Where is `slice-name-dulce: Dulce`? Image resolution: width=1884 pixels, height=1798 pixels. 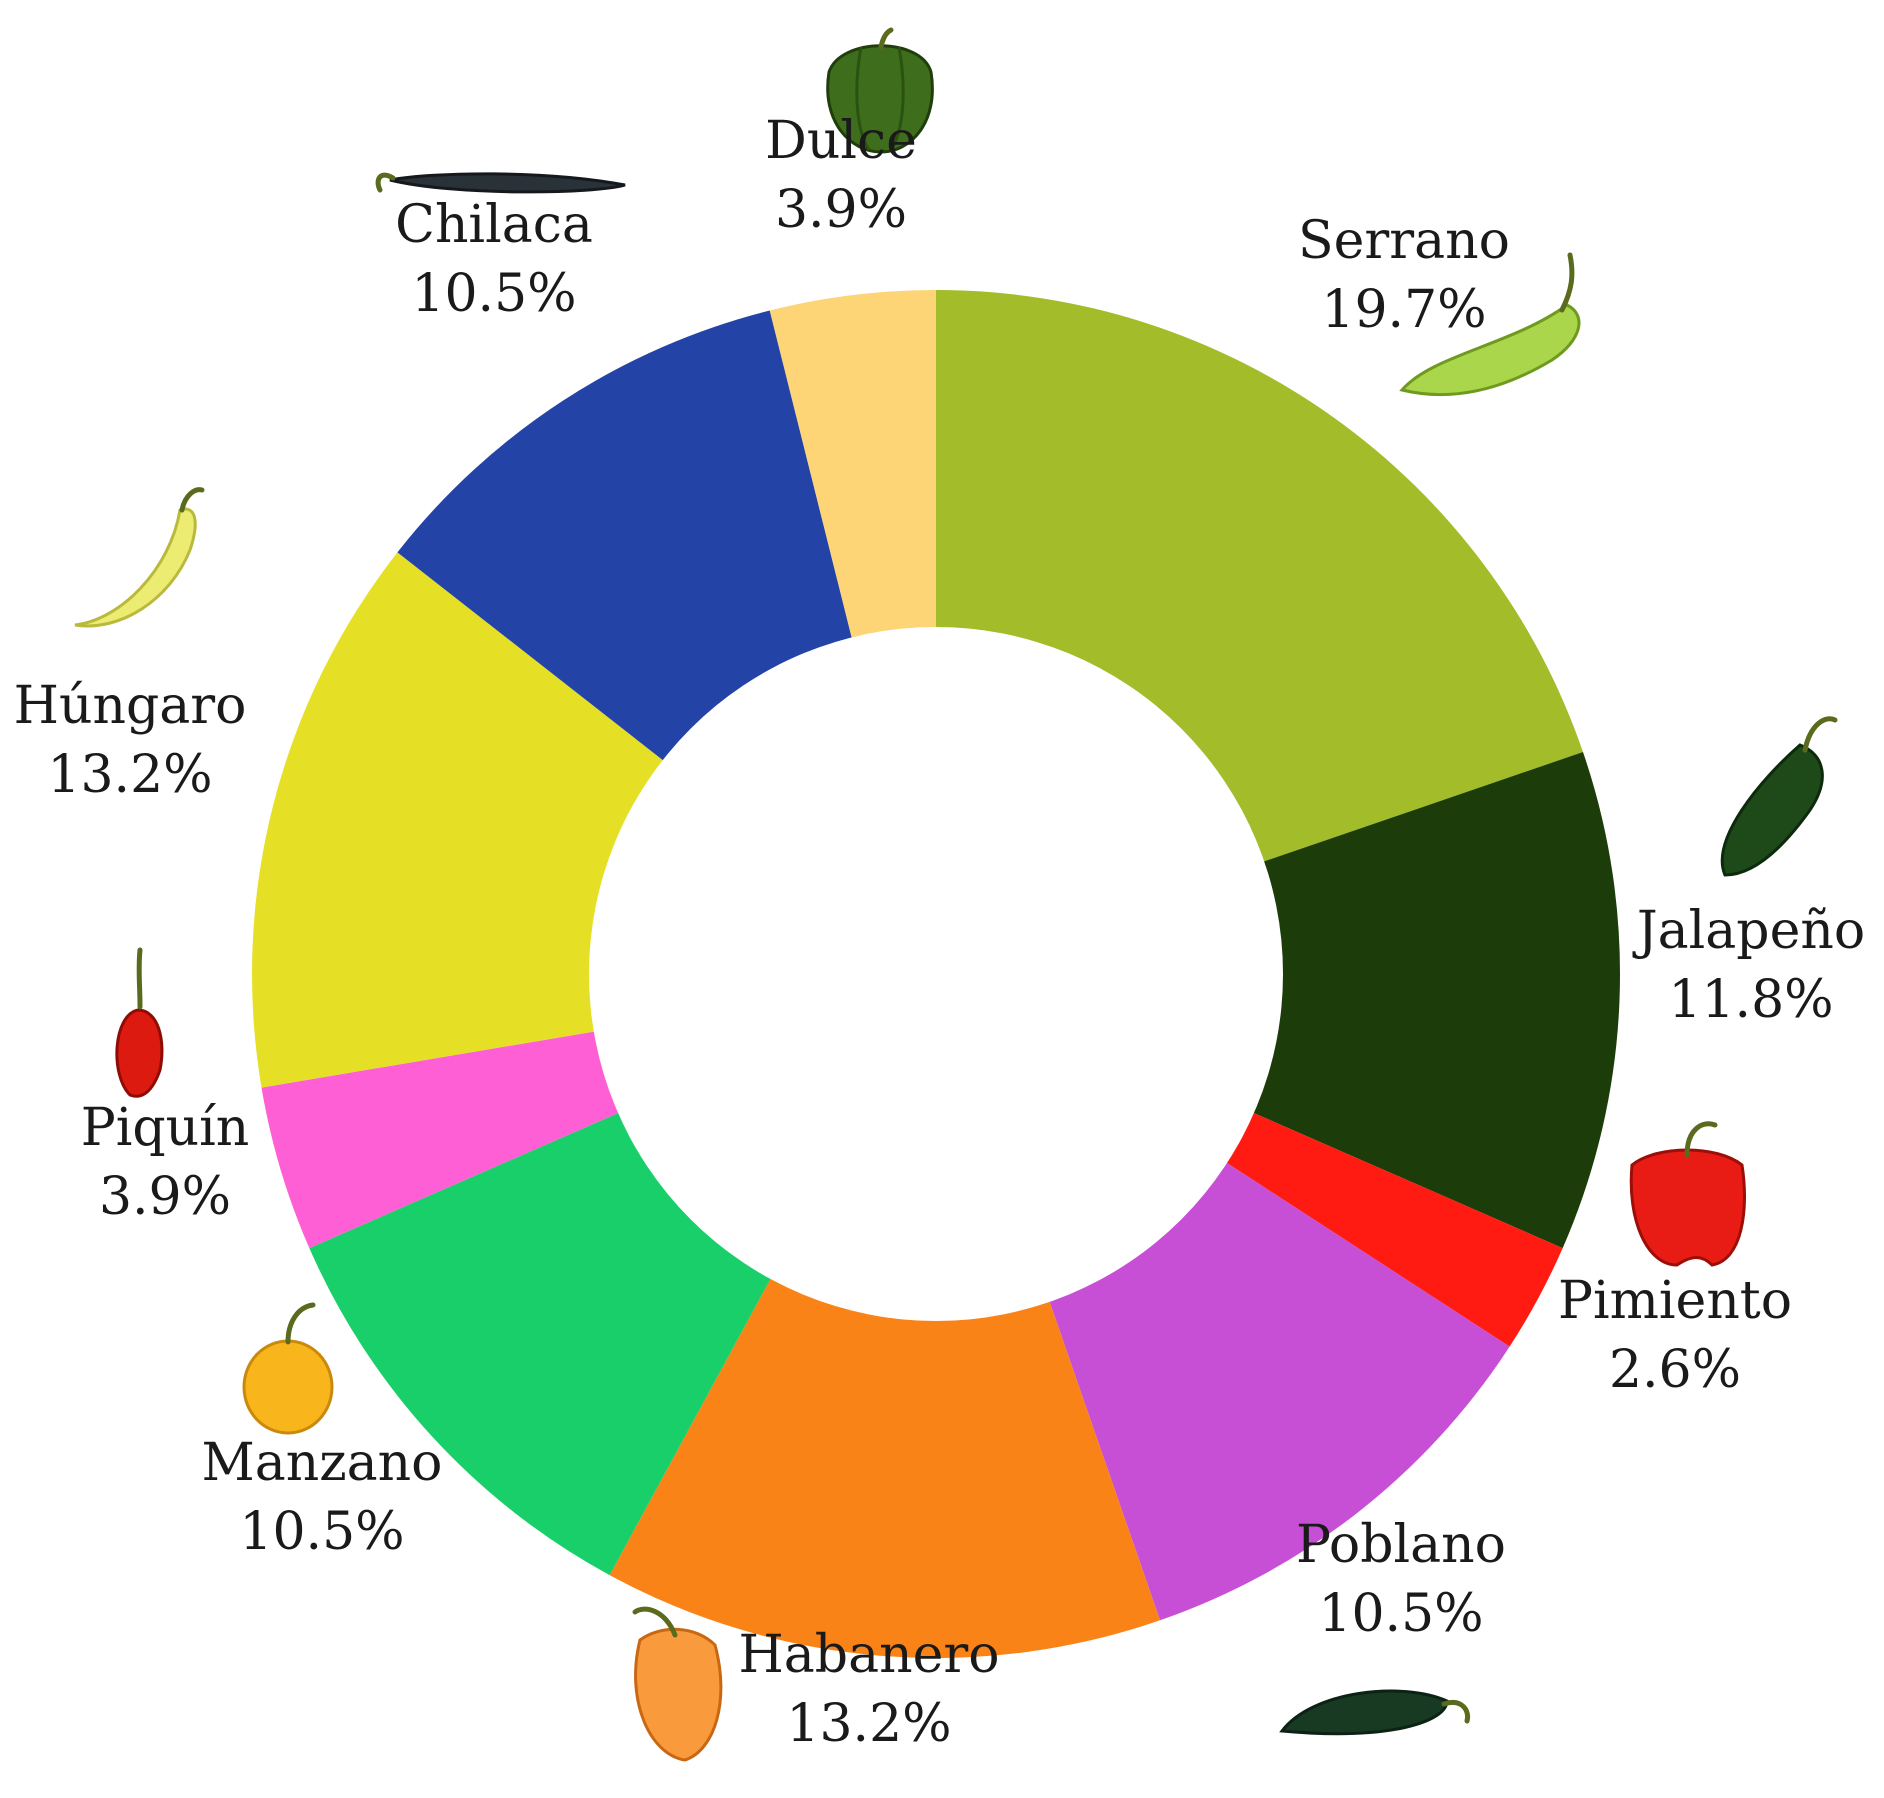 slice-name-dulce: Dulce is located at coordinates (841, 141).